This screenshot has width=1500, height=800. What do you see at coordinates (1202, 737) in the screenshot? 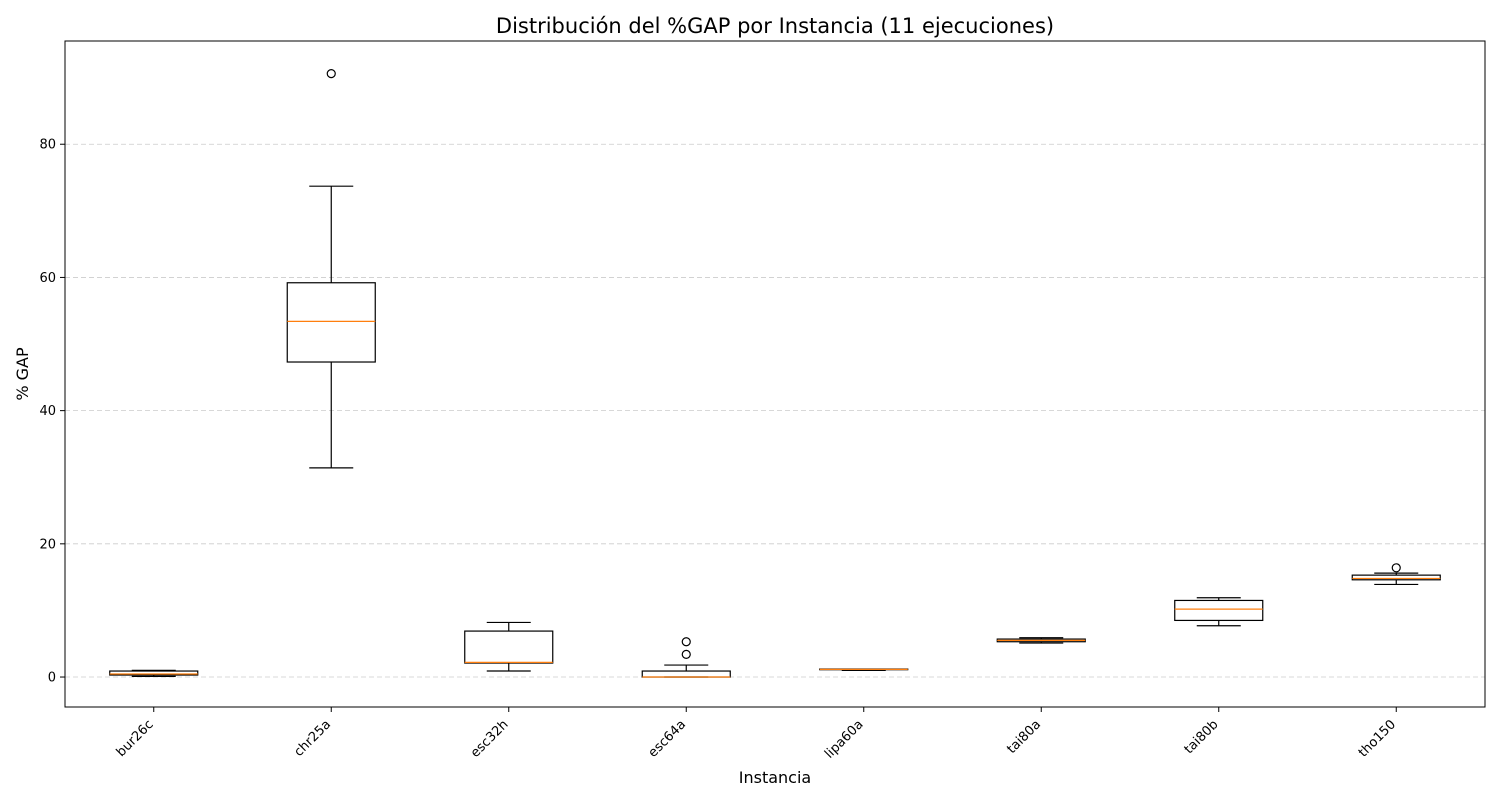
I see `x-tick-label: tai80b` at bounding box center [1202, 737].